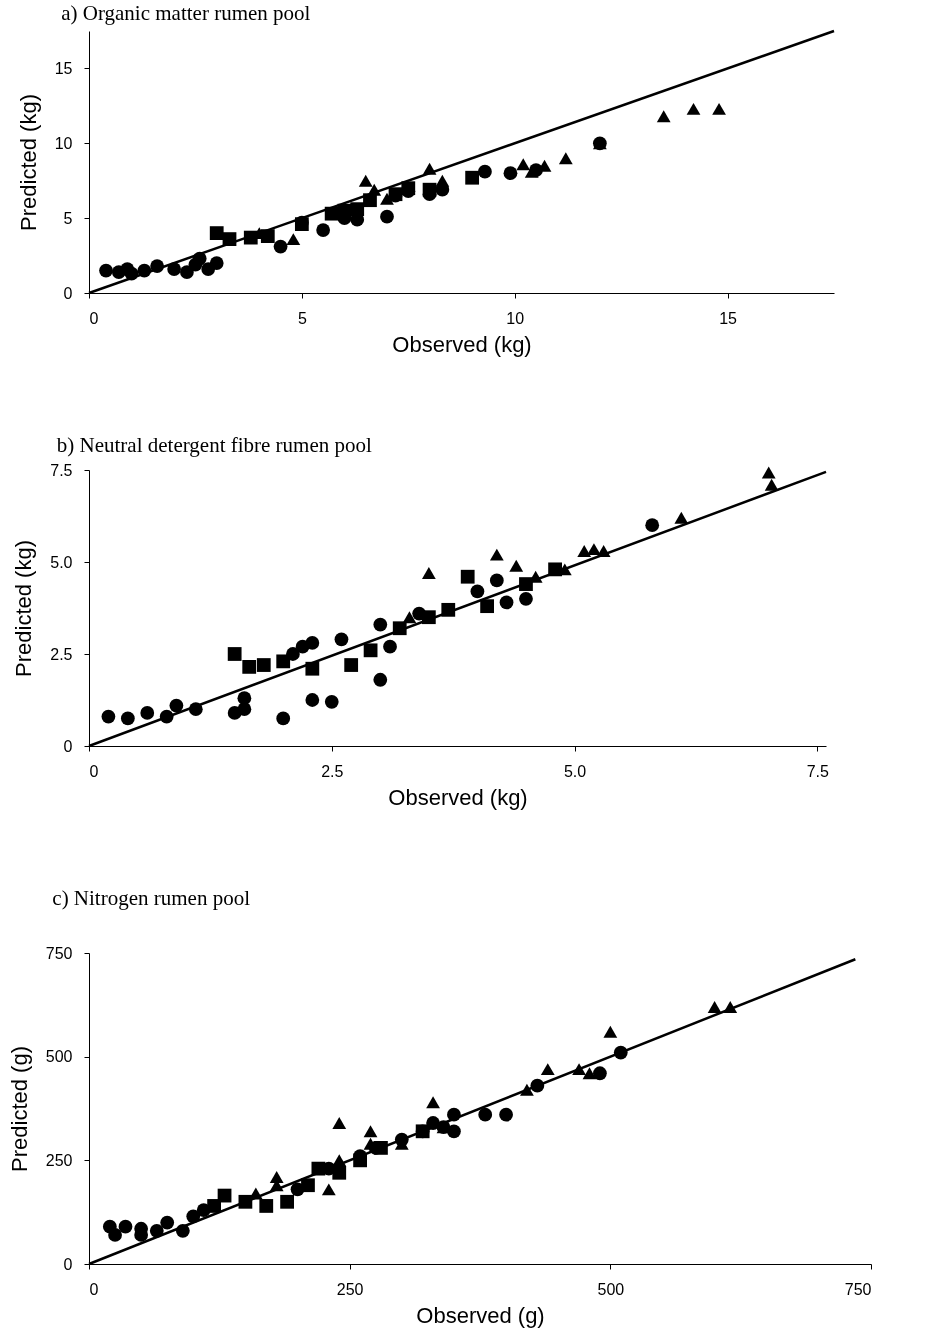 This screenshot has height=1331, width=940. What do you see at coordinates (515, 318) in the screenshot?
I see `x-tick-label: 10` at bounding box center [515, 318].